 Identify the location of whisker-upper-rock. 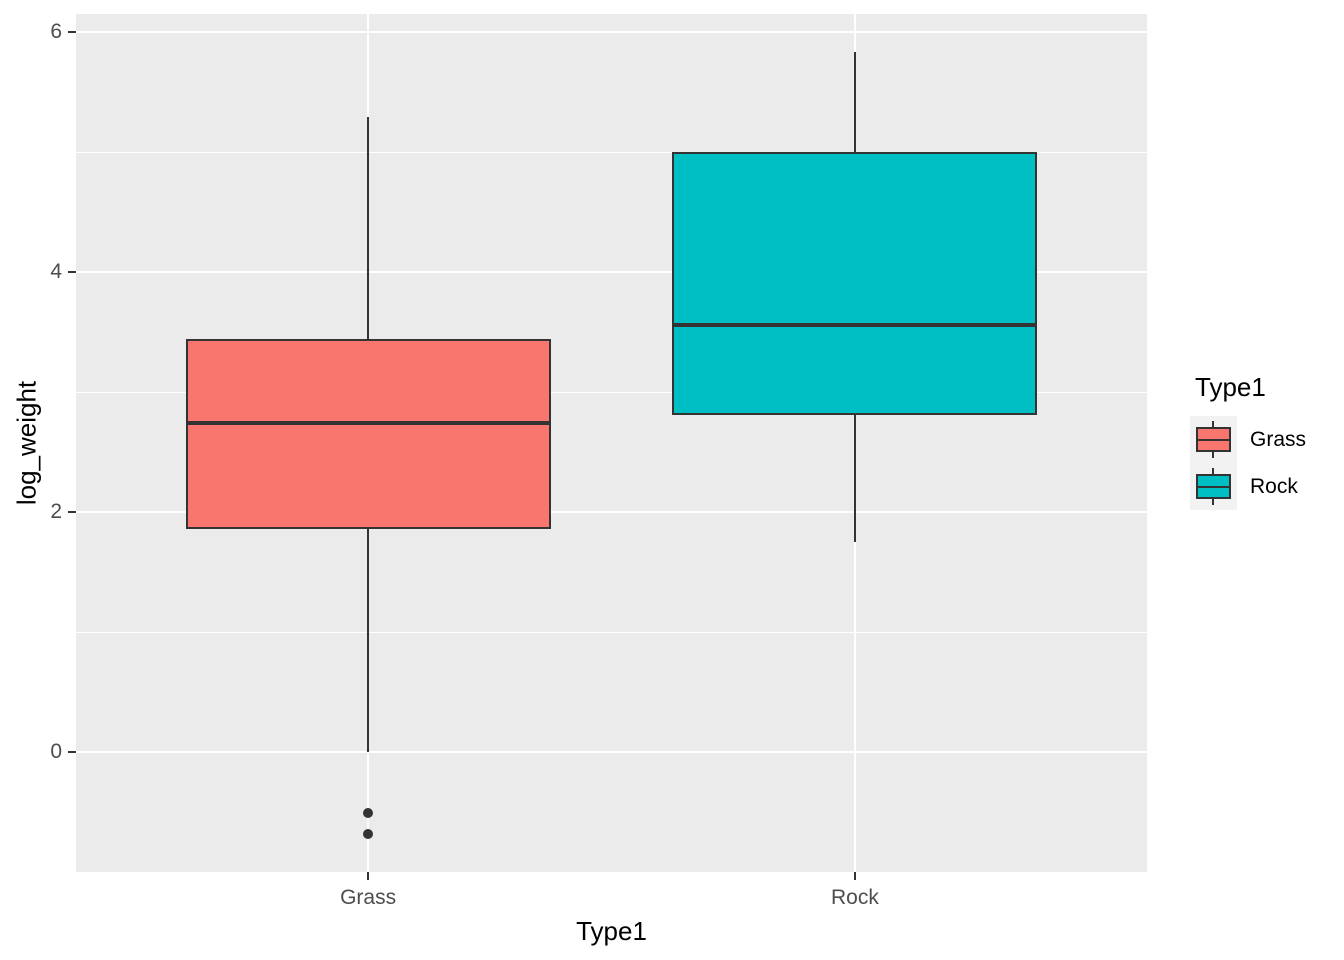
(854, 102).